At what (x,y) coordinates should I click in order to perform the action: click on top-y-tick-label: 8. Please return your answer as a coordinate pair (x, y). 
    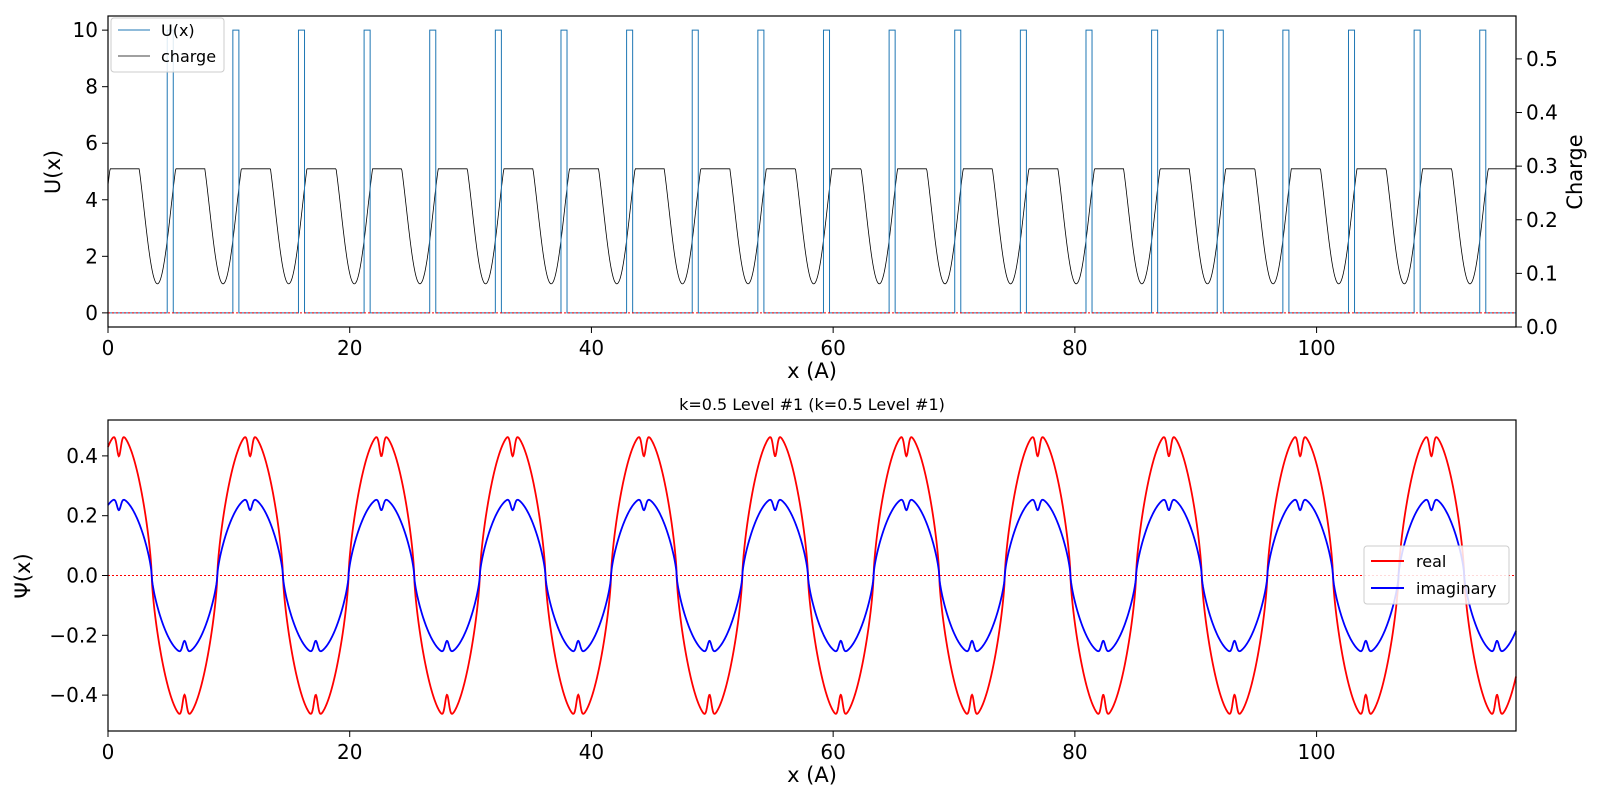
    Looking at the image, I should click on (91, 87).